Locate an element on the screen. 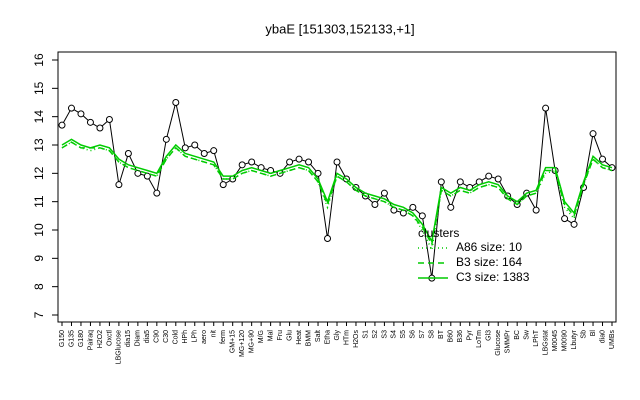  x-tick-label: H2O2 is located at coordinates (100, 339).